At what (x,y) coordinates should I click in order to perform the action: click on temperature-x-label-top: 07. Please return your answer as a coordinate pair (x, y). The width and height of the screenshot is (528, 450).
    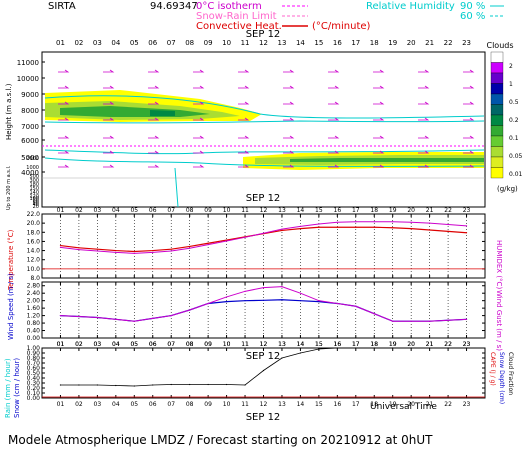
    Looking at the image, I should click on (171, 210).